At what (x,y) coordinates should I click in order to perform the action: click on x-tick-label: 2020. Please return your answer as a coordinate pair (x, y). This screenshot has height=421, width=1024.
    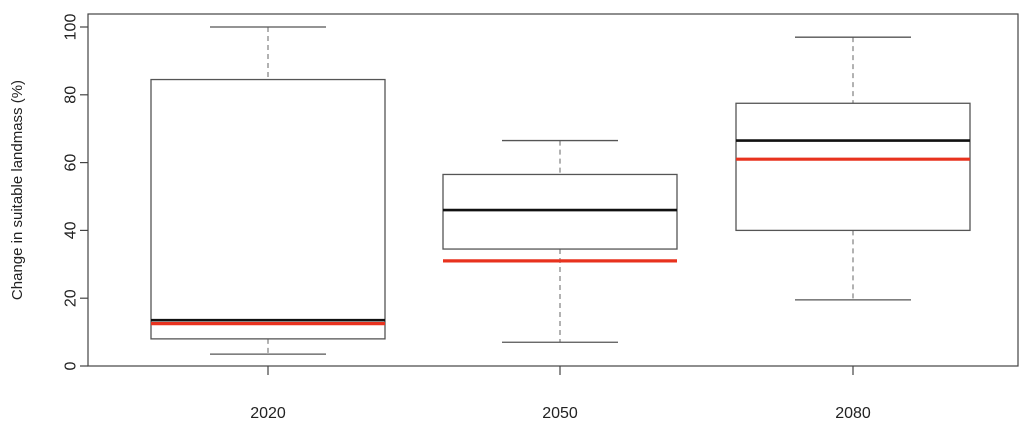
    Looking at the image, I should click on (268, 413).